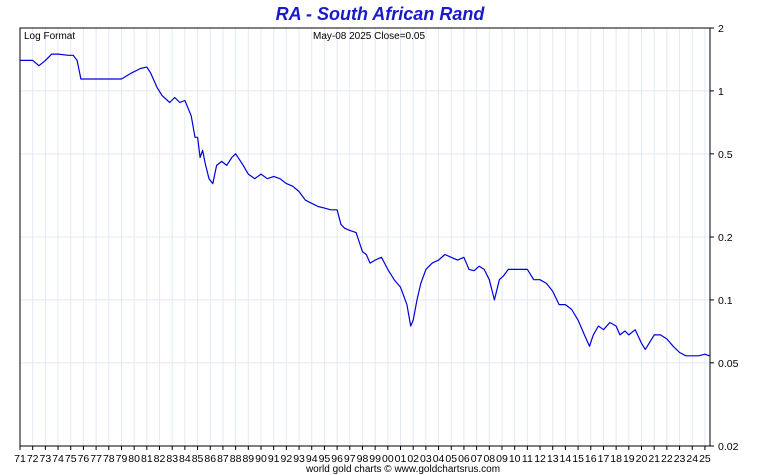 Image resolution: width=760 pixels, height=475 pixels. Describe the element at coordinates (629, 459) in the screenshot. I see `x-tick-label: 19` at that location.